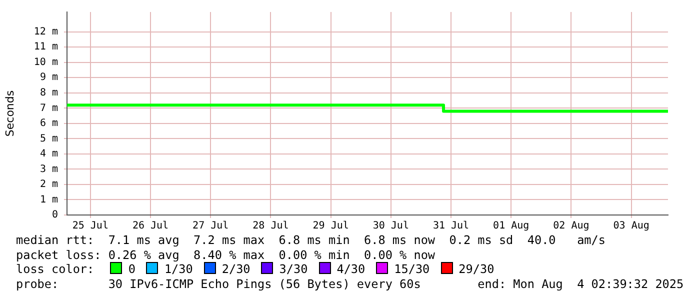  I want to click on legend-label: 2/30, so click(236, 269).